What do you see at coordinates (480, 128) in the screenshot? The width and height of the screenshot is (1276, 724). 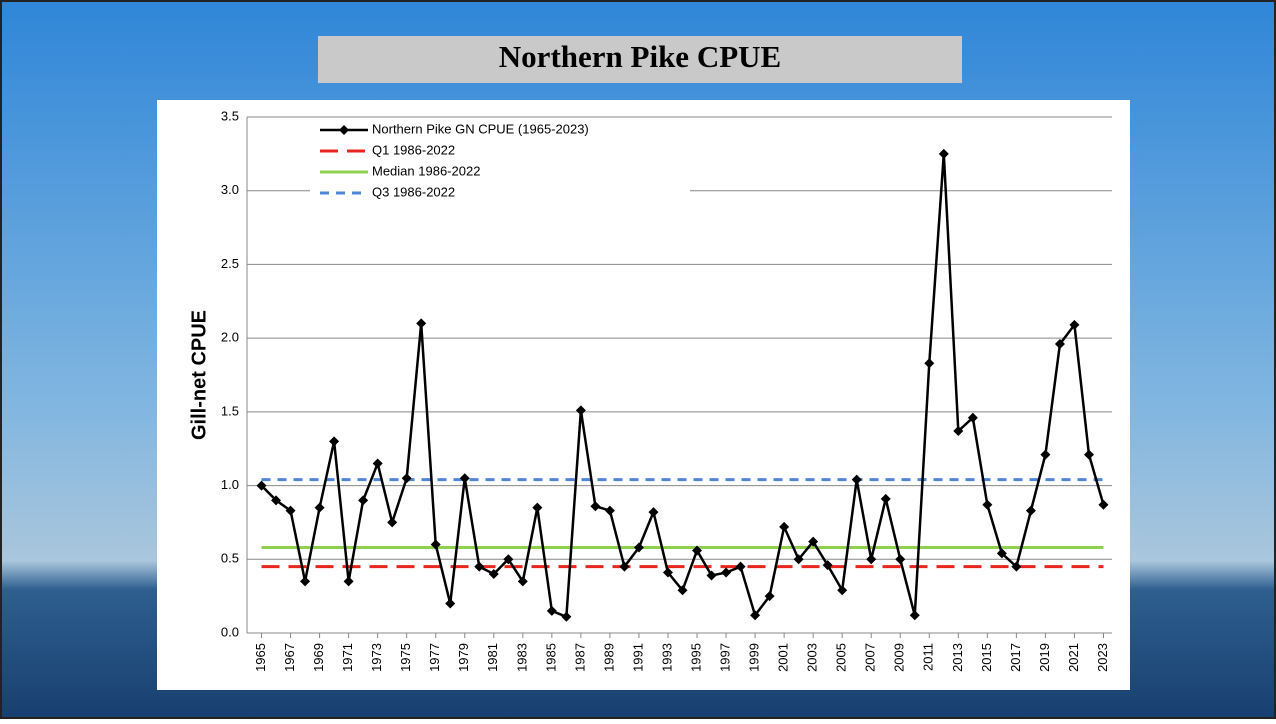 I see `legend-label: Northern Pike GN CPUE (1965-2023)` at bounding box center [480, 128].